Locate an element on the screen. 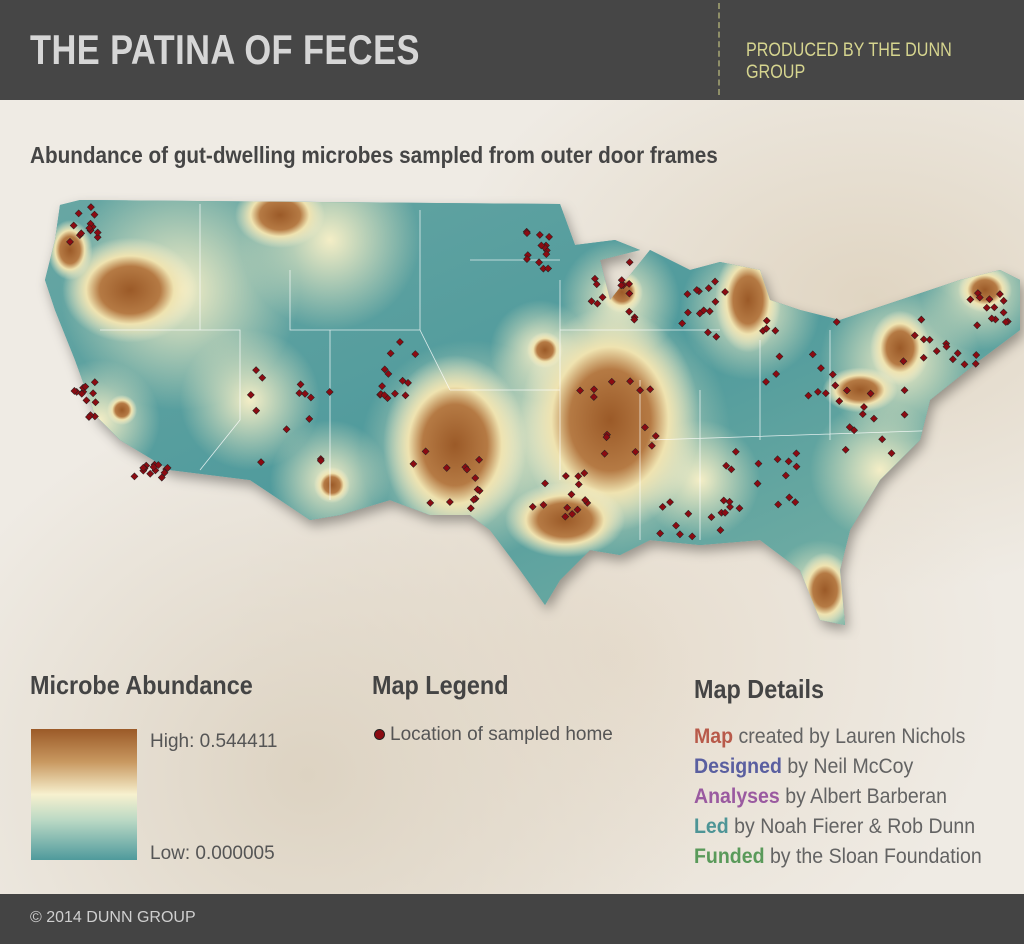 Image resolution: width=1024 pixels, height=944 pixels. credit-text: by Neil McCoy is located at coordinates (847, 766).